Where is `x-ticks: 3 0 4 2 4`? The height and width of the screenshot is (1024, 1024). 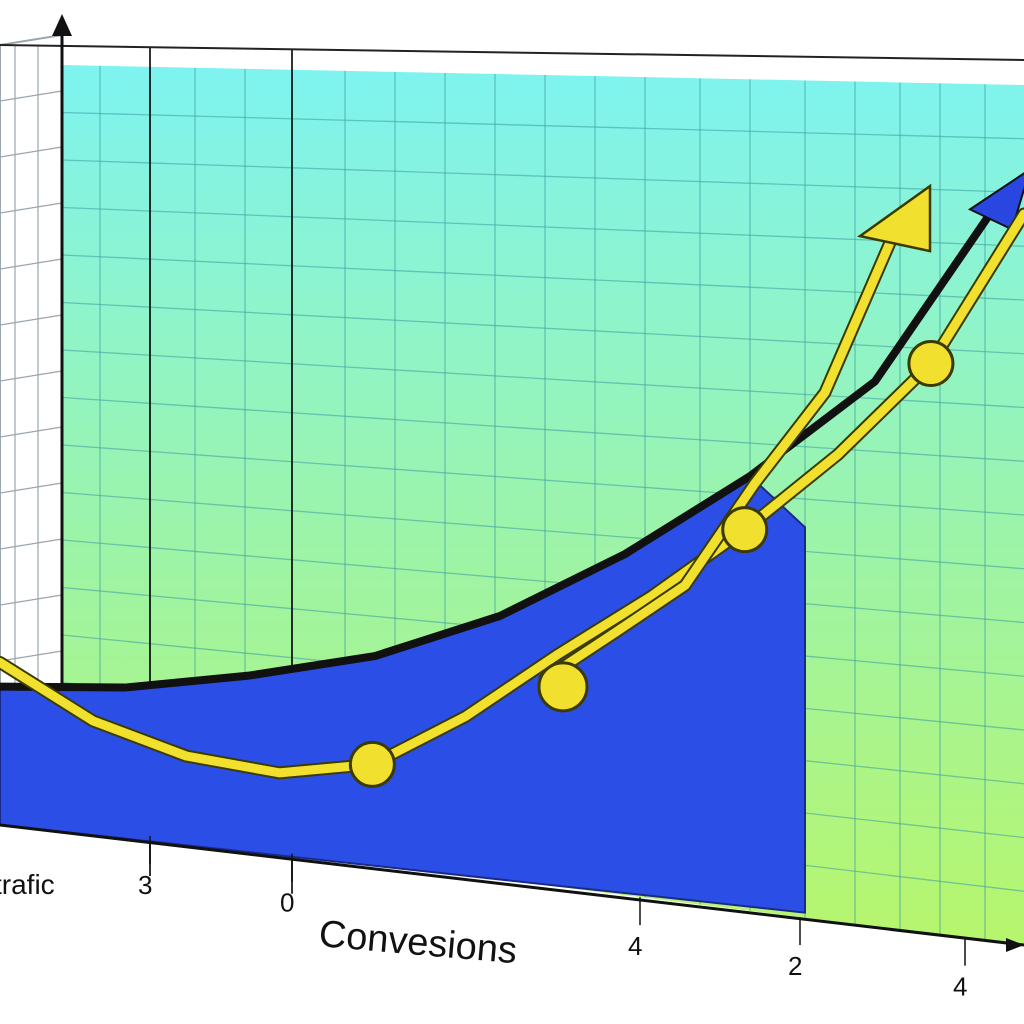
x-ticks: 3 0 4 2 4 is located at coordinates (552, 918).